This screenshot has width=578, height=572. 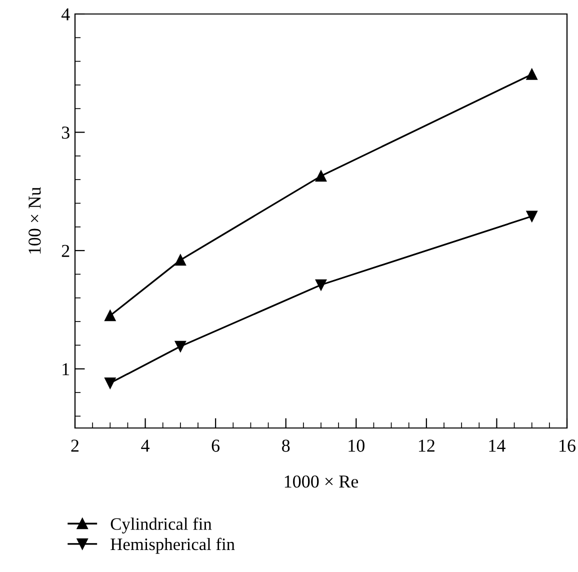 I want to click on x-axis-title: 1000 × Re, so click(x=321, y=481).